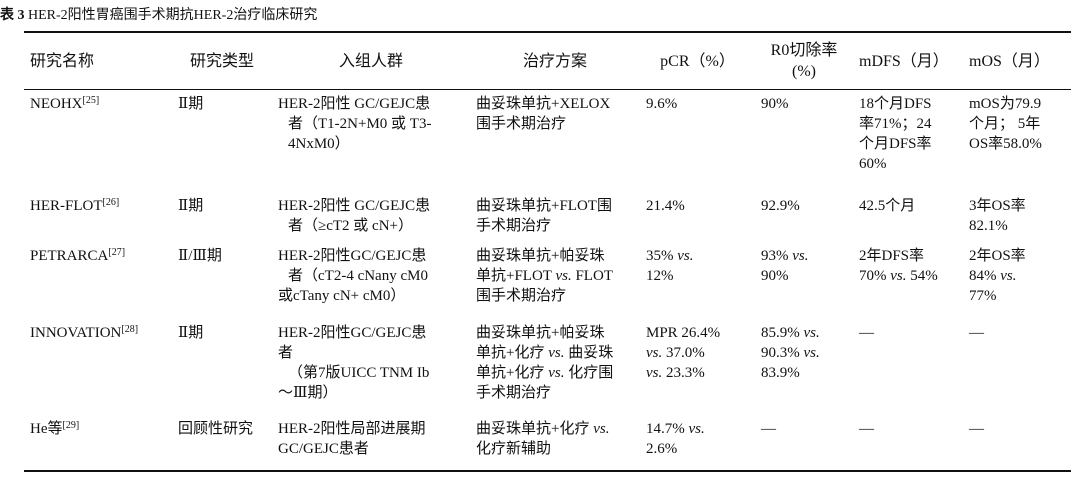 The width and height of the screenshot is (1080, 477). I want to click on text-line: mOS为79.9, so click(1005, 104).